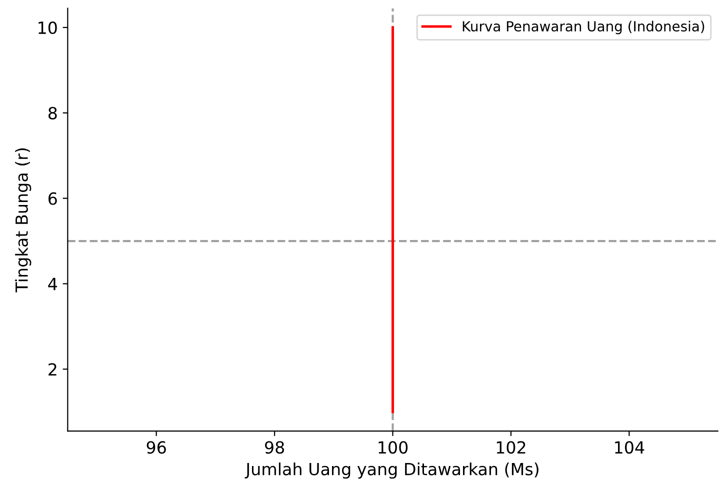 This screenshot has height=486, width=720. Describe the element at coordinates (52, 369) in the screenshot. I see `y-tick-label: 2` at that location.